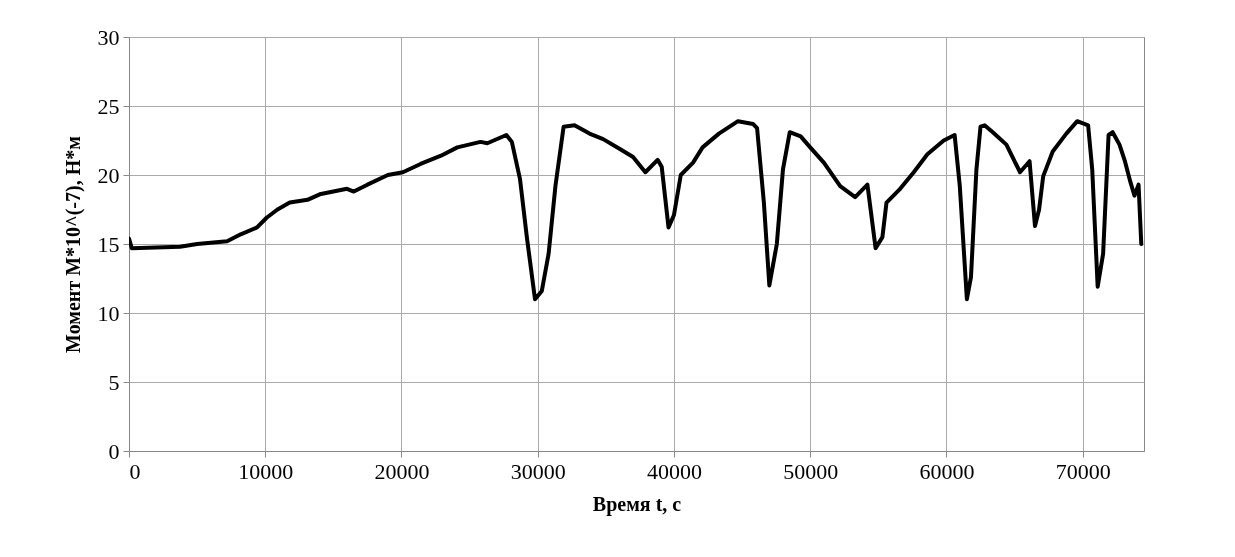  I want to click on y-tick-label: 15, so click(108, 244).